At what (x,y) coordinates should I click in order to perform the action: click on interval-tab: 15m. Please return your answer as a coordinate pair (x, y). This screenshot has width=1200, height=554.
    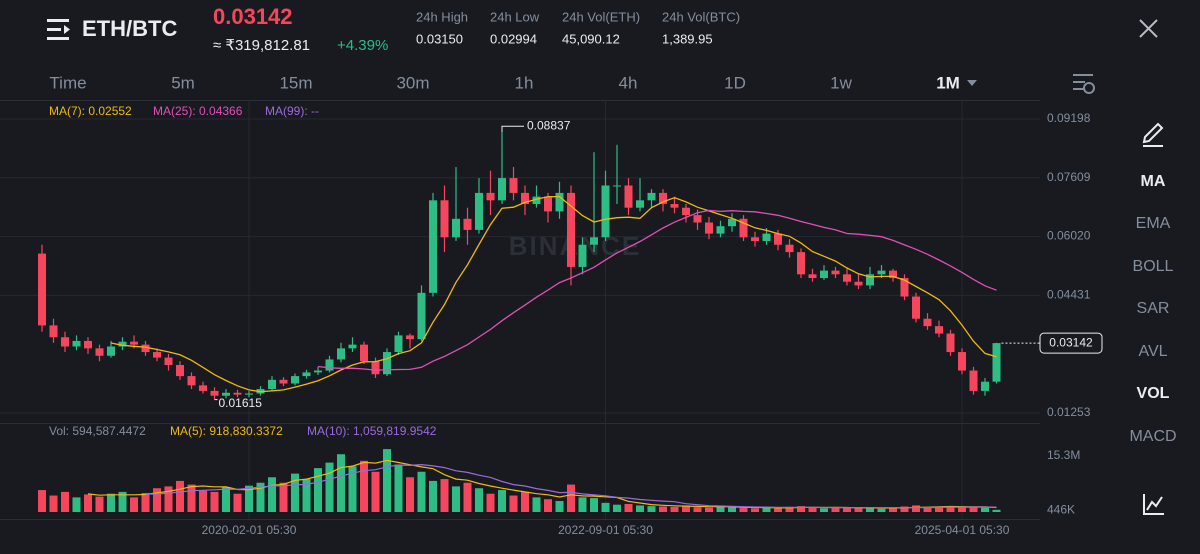
    Looking at the image, I should click on (295, 82).